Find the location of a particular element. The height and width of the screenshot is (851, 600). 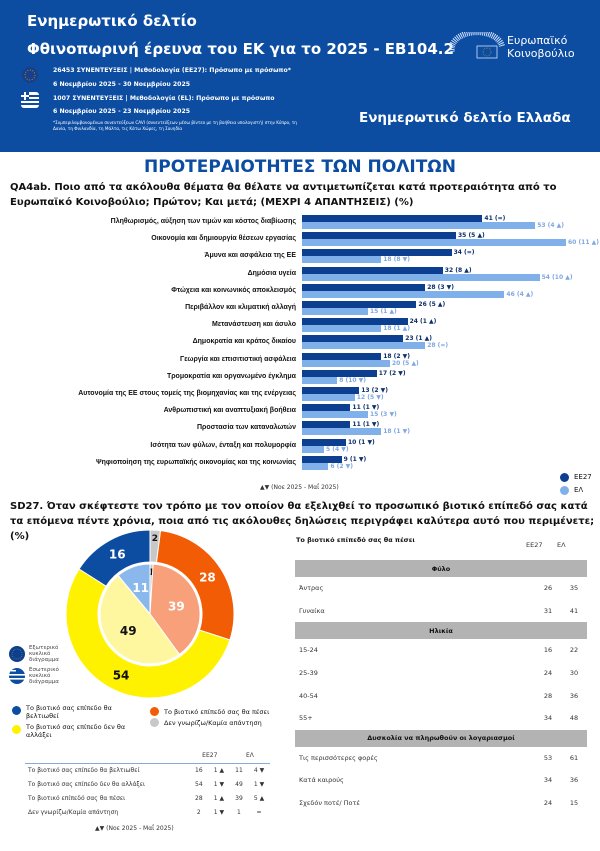

bar-value-label: 32 (8 ▲) is located at coordinates (458, 270).